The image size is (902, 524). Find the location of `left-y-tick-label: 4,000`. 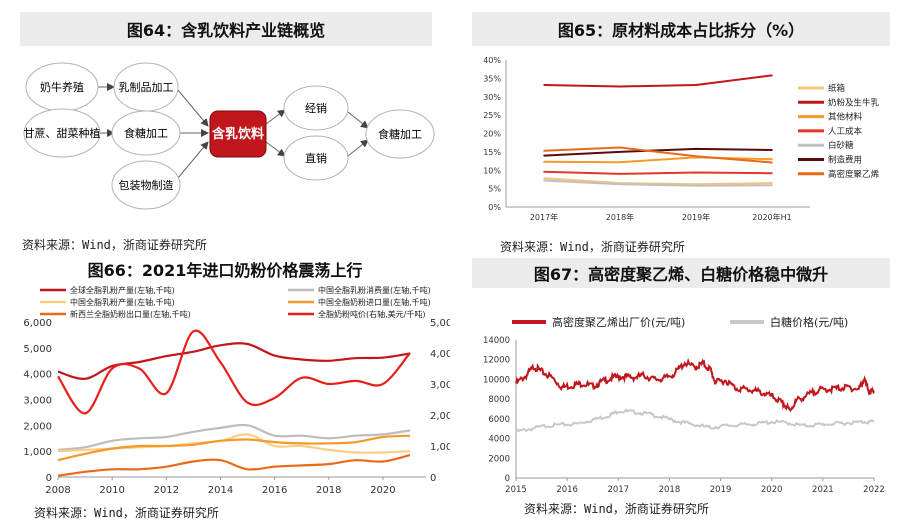

left-y-tick-label: 4,000 is located at coordinates (37, 375).